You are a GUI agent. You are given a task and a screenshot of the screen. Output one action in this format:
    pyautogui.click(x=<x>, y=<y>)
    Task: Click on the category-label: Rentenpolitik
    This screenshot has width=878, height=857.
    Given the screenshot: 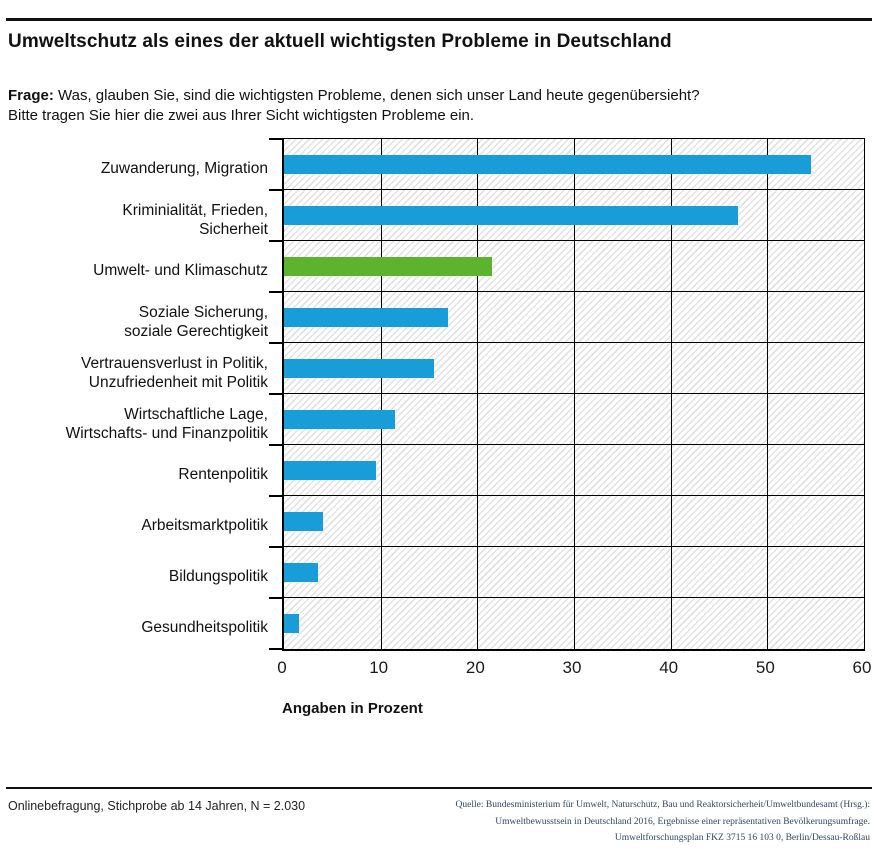 What is the action you would take?
    pyautogui.click(x=223, y=475)
    